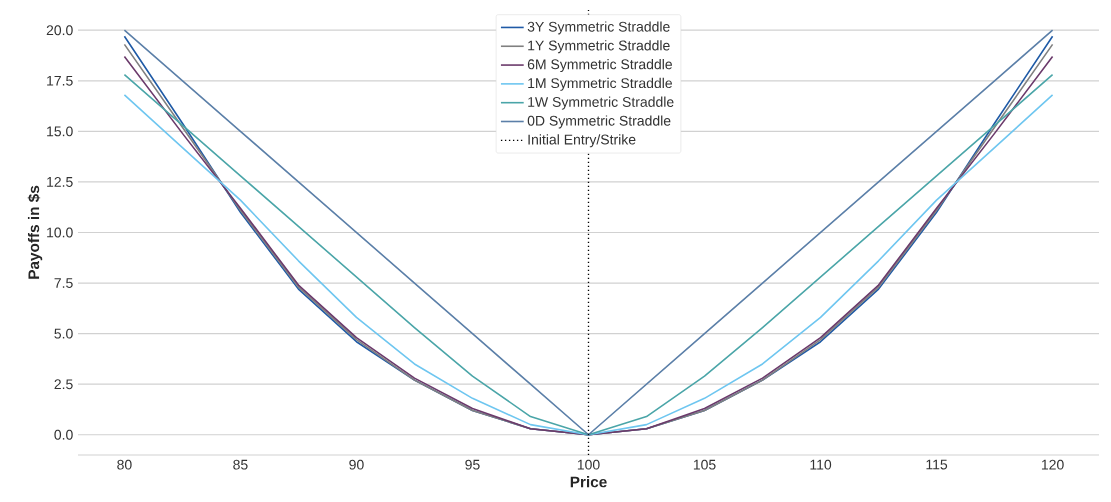 The width and height of the screenshot is (1111, 502). What do you see at coordinates (599, 47) in the screenshot?
I see `legend-label: 1Y Symmetric Straddle` at bounding box center [599, 47].